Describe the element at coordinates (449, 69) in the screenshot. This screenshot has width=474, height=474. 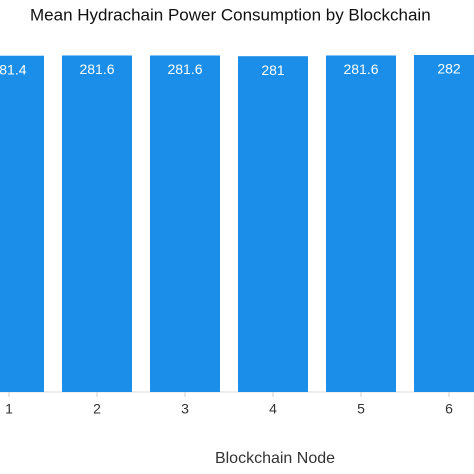
I see `value-label: 282` at that location.